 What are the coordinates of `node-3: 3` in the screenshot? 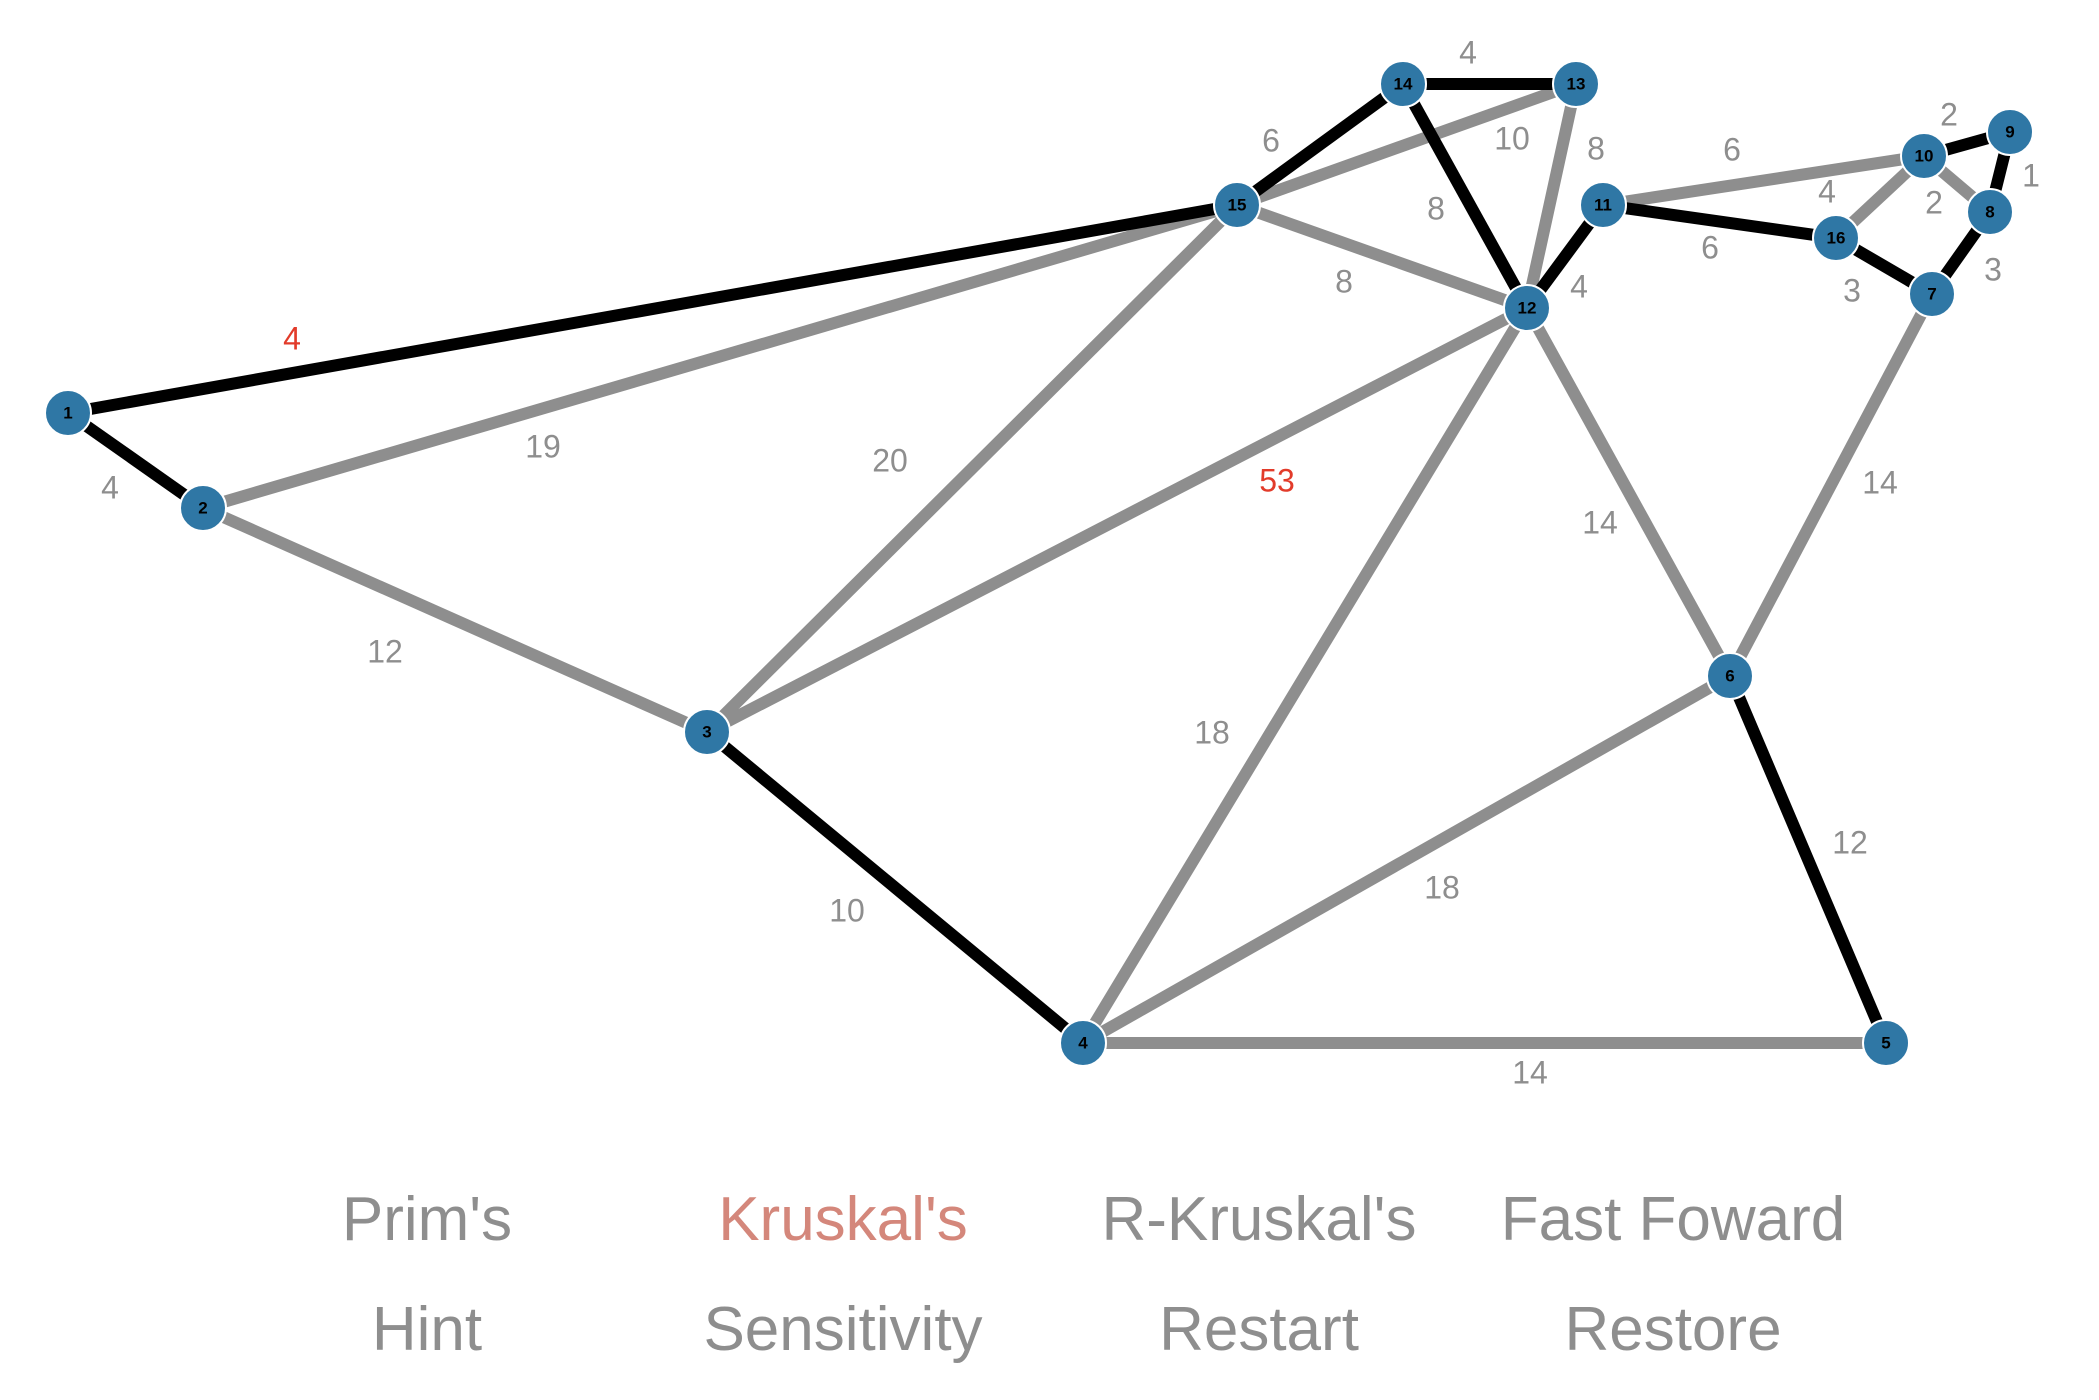 It's located at (707, 732).